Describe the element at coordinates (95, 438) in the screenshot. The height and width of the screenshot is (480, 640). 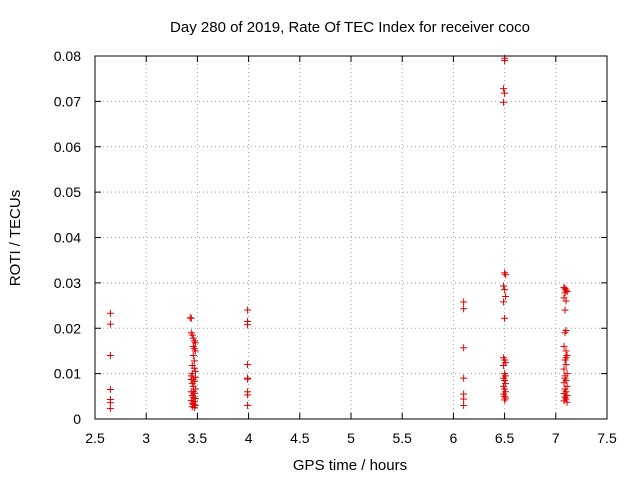
I see `x-tick-label: 2.5` at that location.